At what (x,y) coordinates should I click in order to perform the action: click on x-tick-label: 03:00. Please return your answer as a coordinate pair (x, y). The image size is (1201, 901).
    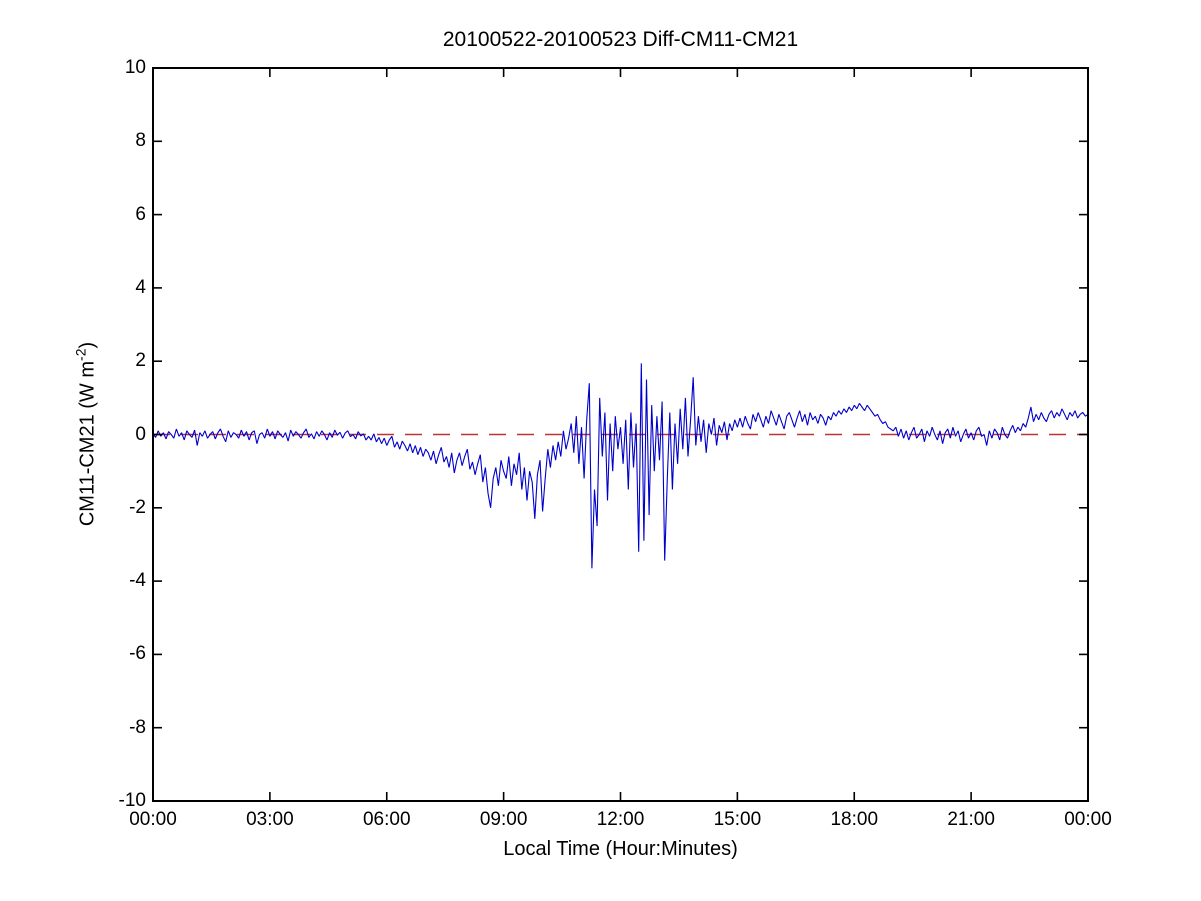
    Looking at the image, I should click on (270, 819).